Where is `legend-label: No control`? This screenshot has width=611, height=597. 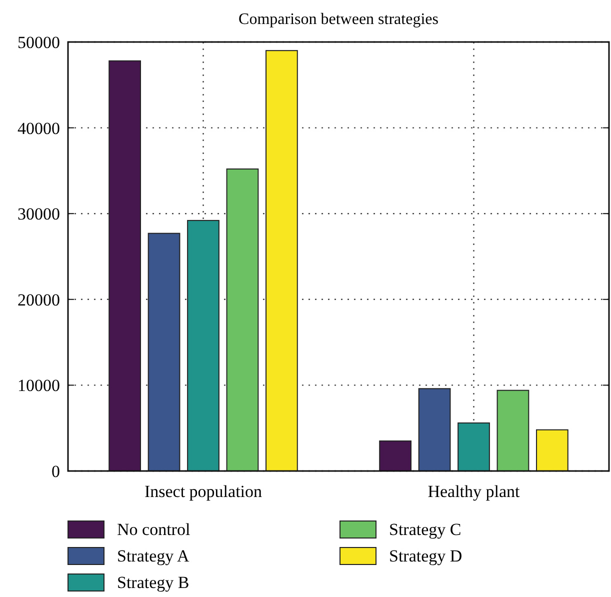 legend-label: No control is located at coordinates (153, 529).